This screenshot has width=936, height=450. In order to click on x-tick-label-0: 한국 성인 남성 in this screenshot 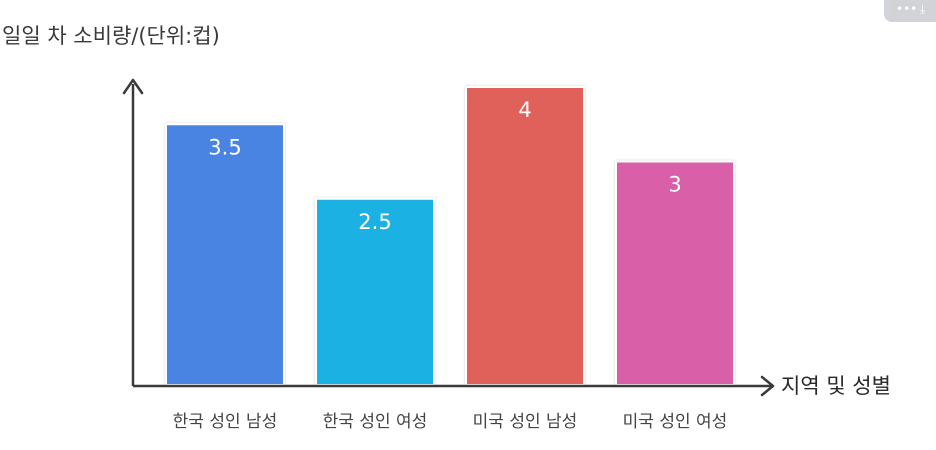, I will do `click(225, 422)`.